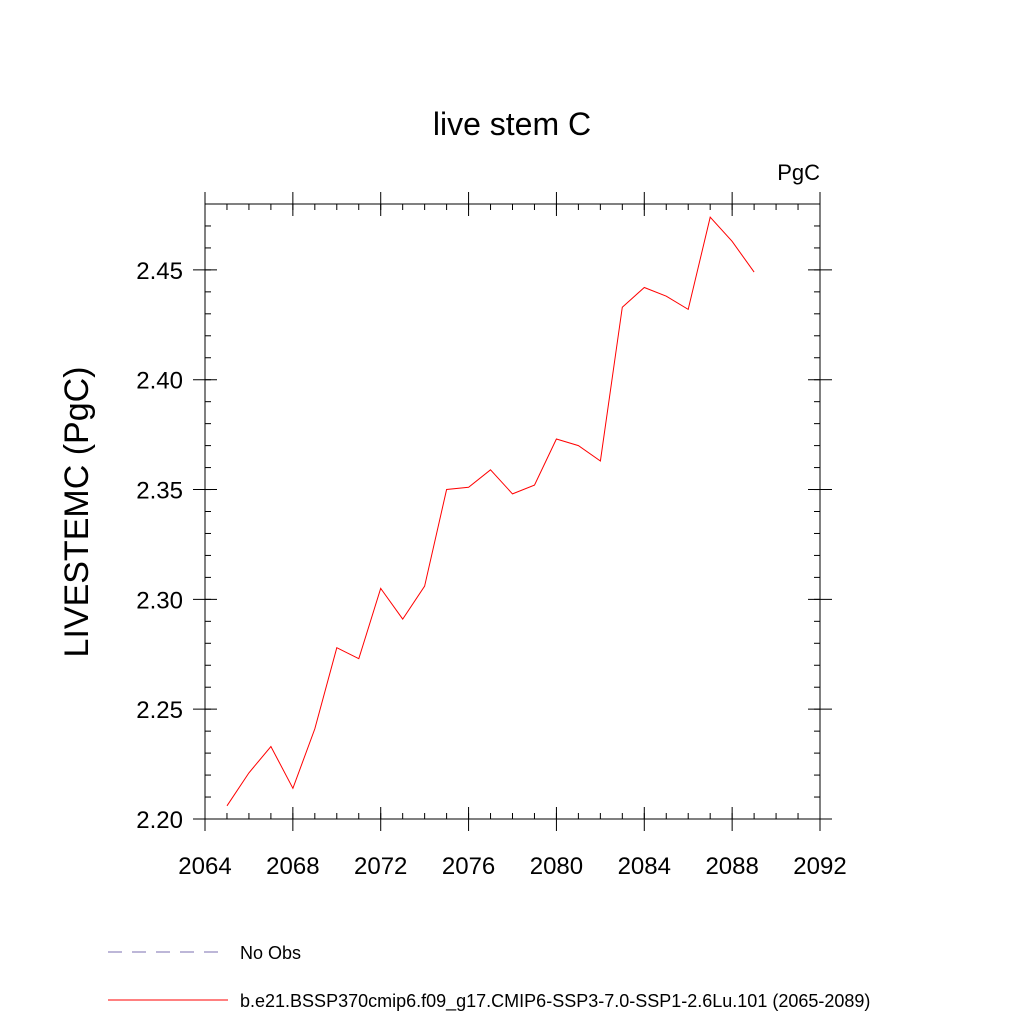 Image resolution: width=1024 pixels, height=1024 pixels. I want to click on units-label: PgC, so click(798, 172).